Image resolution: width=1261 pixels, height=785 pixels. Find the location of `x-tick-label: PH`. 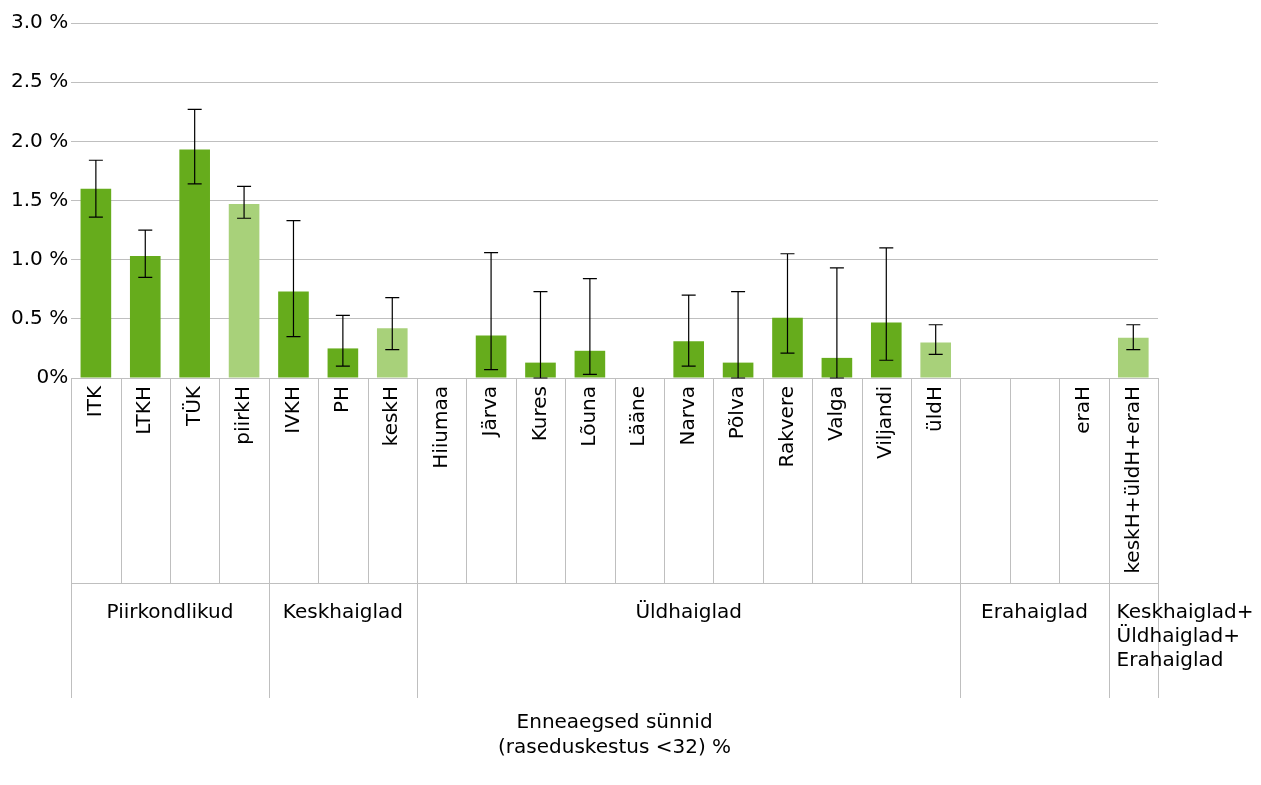

x-tick-label: PH is located at coordinates (341, 400).